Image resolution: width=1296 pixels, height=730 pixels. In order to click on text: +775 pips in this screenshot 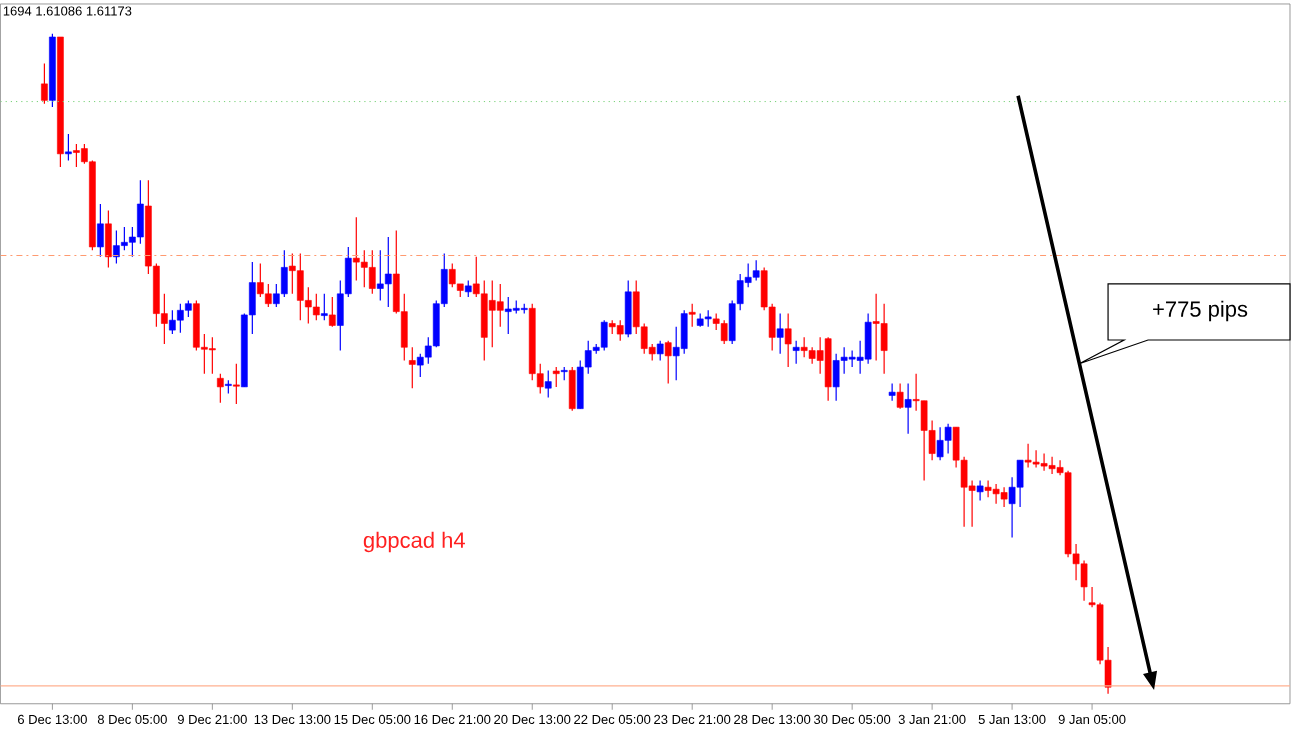, I will do `click(1200, 310)`.